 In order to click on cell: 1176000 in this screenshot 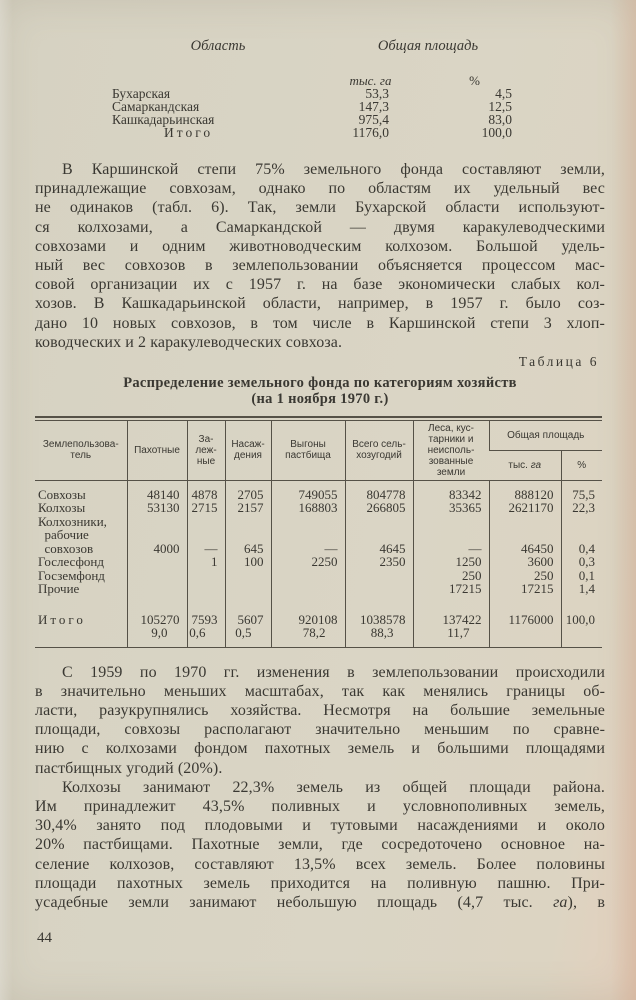, I will do `click(524, 622)`.